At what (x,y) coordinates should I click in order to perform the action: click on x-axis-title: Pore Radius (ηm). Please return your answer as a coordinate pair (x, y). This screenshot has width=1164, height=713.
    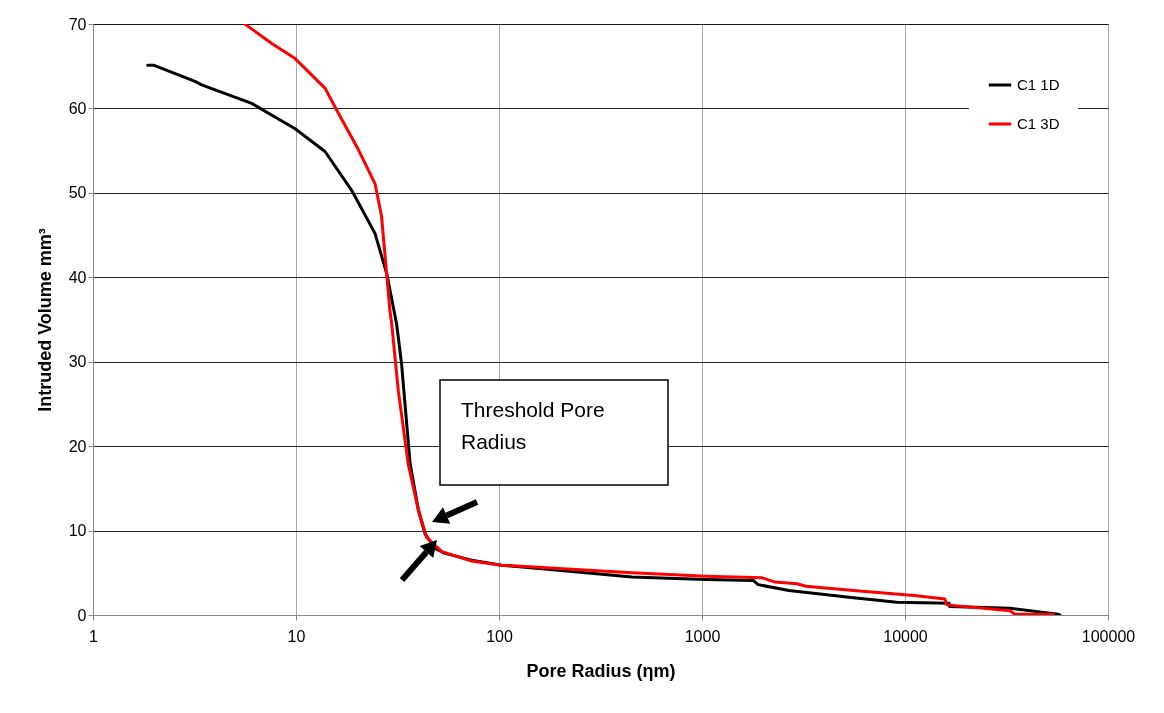
    Looking at the image, I should click on (601, 670).